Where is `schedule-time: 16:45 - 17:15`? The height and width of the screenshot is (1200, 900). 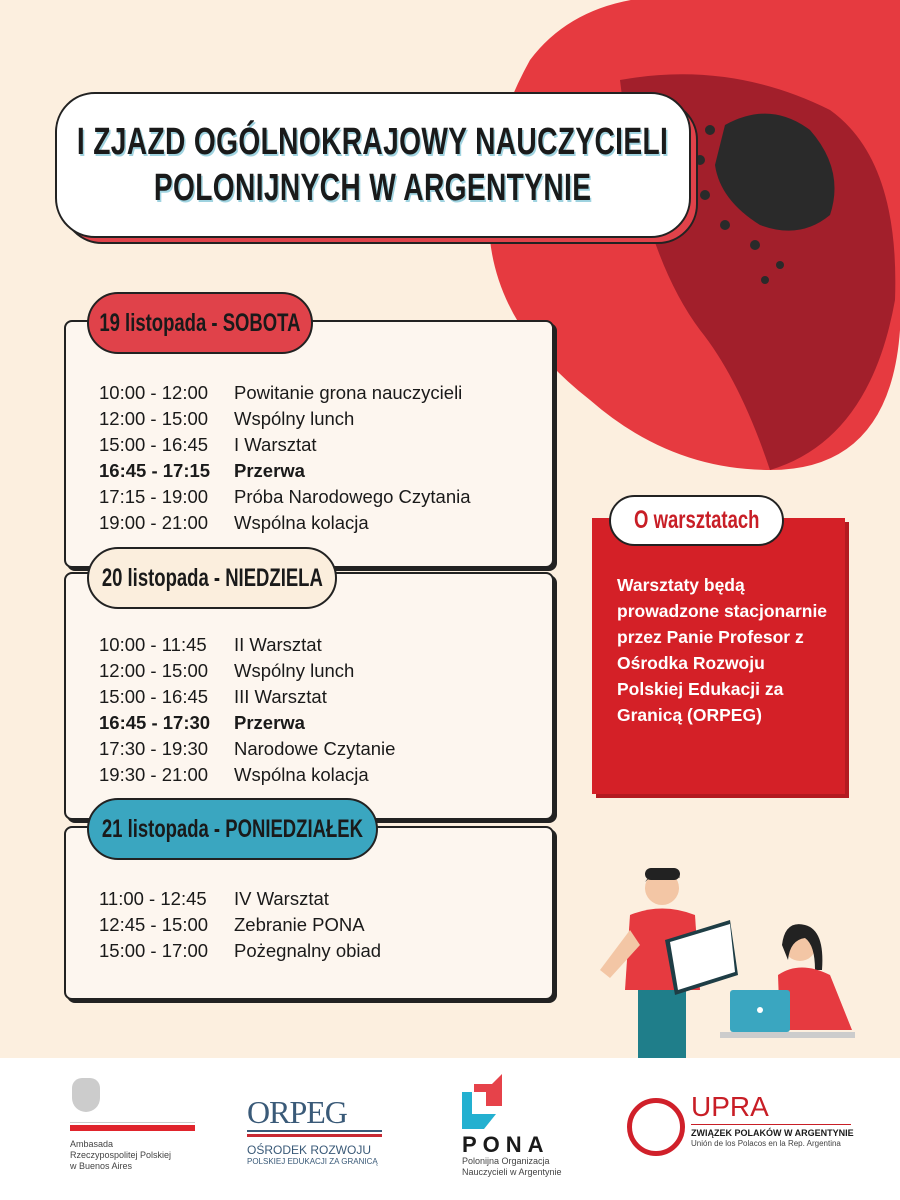
schedule-time: 16:45 - 17:15 is located at coordinates (155, 470).